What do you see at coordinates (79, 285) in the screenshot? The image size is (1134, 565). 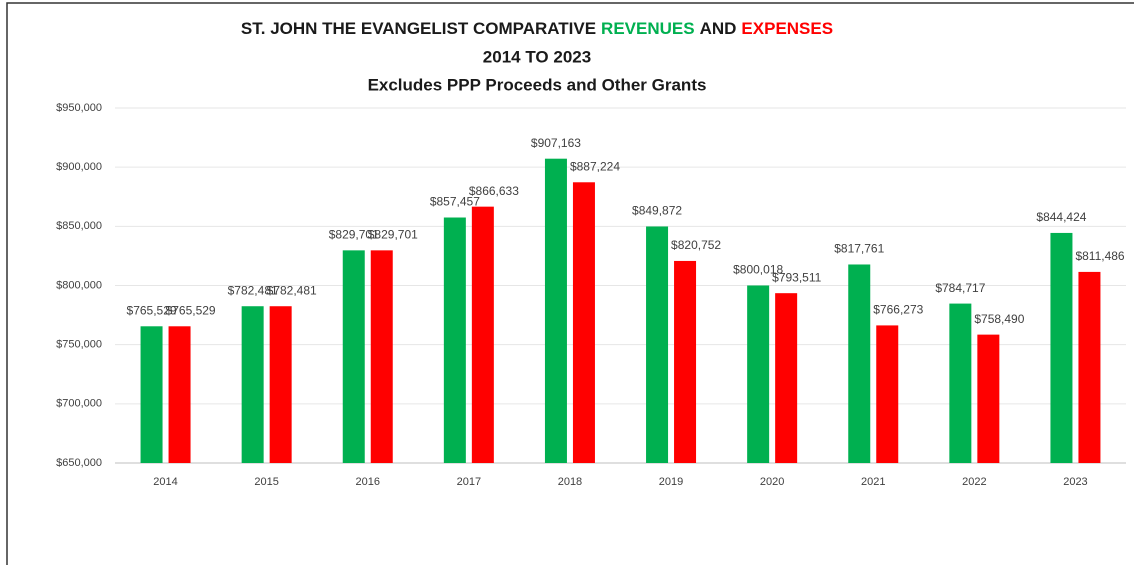 I see `y-tick-label: $800,000` at bounding box center [79, 285].